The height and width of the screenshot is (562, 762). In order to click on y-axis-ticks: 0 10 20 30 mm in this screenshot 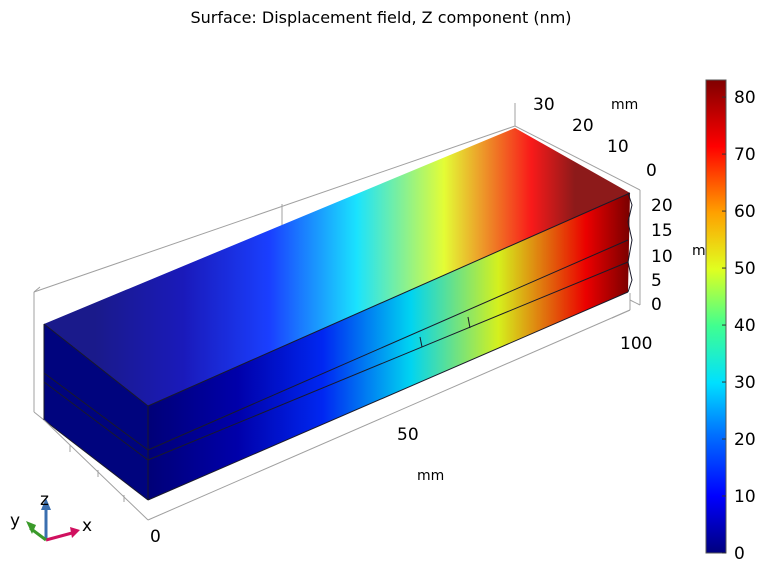, I will do `click(595, 138)`.